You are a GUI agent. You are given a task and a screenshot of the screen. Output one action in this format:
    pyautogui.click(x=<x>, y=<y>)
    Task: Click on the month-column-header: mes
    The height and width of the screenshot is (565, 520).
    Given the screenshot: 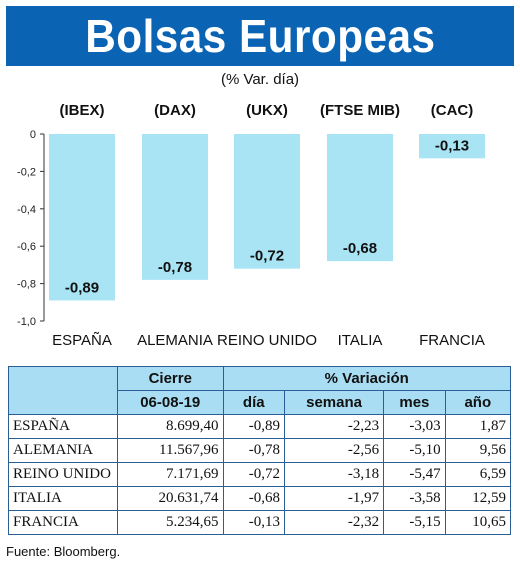 What is the action you would take?
    pyautogui.click(x=414, y=402)
    